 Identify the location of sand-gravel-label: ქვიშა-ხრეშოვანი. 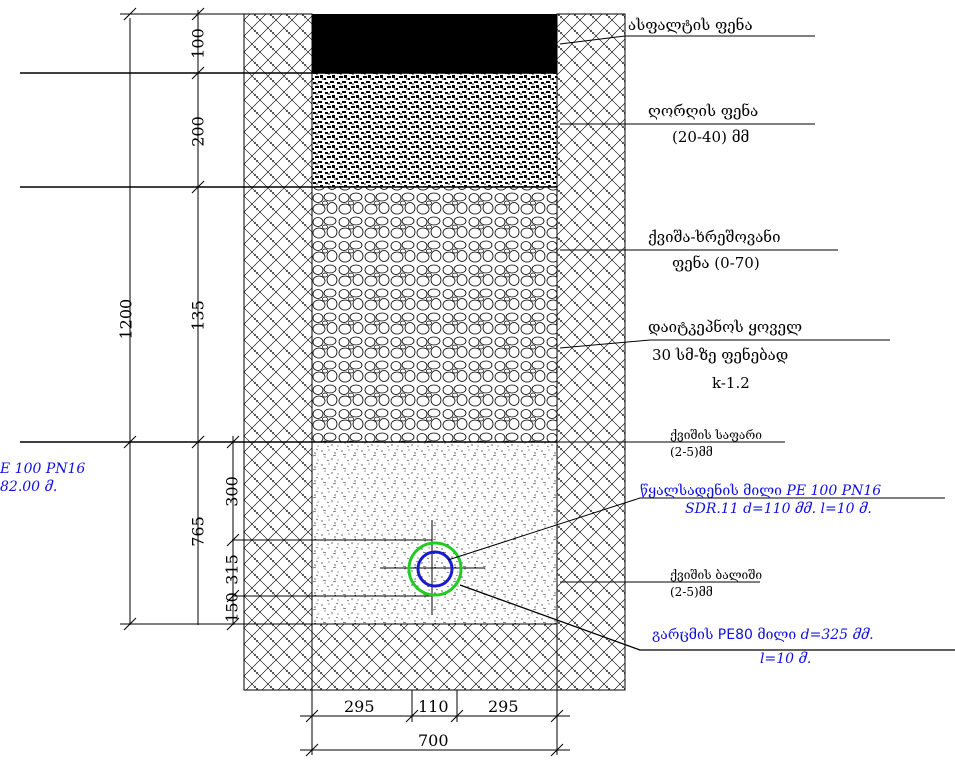
(714, 237).